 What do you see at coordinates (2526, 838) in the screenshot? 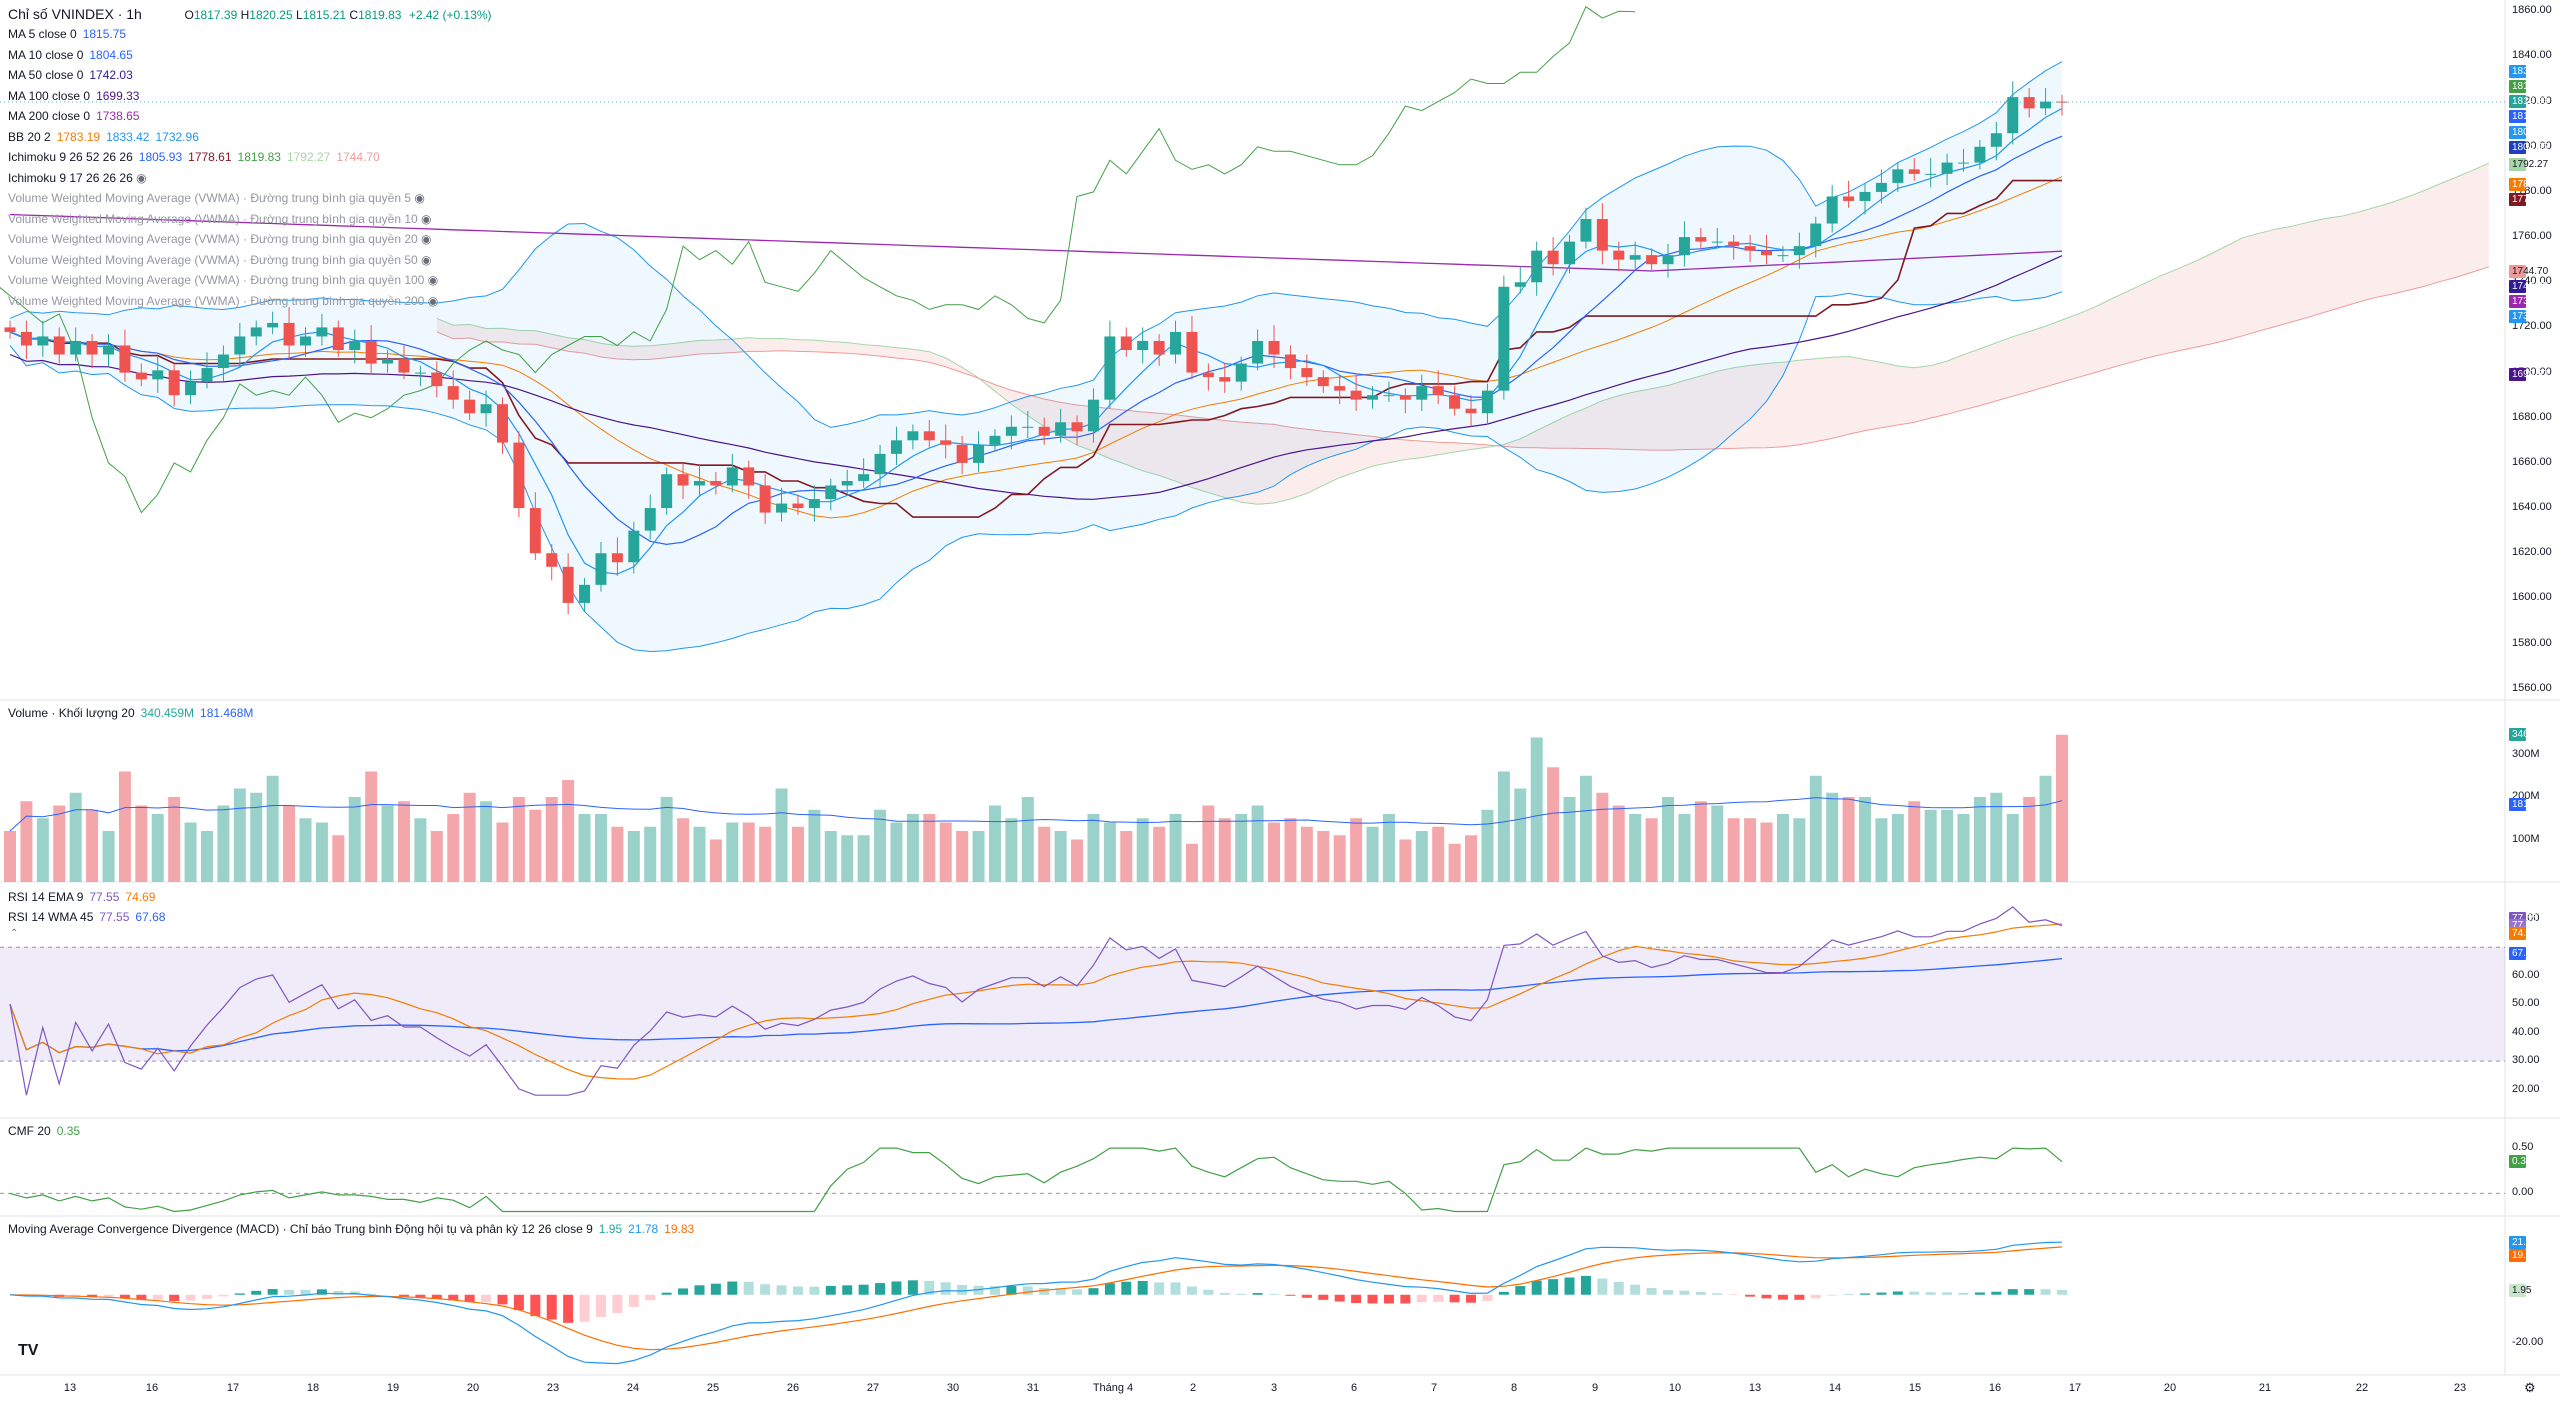
I see `volume-tick-label: 100M` at bounding box center [2526, 838].